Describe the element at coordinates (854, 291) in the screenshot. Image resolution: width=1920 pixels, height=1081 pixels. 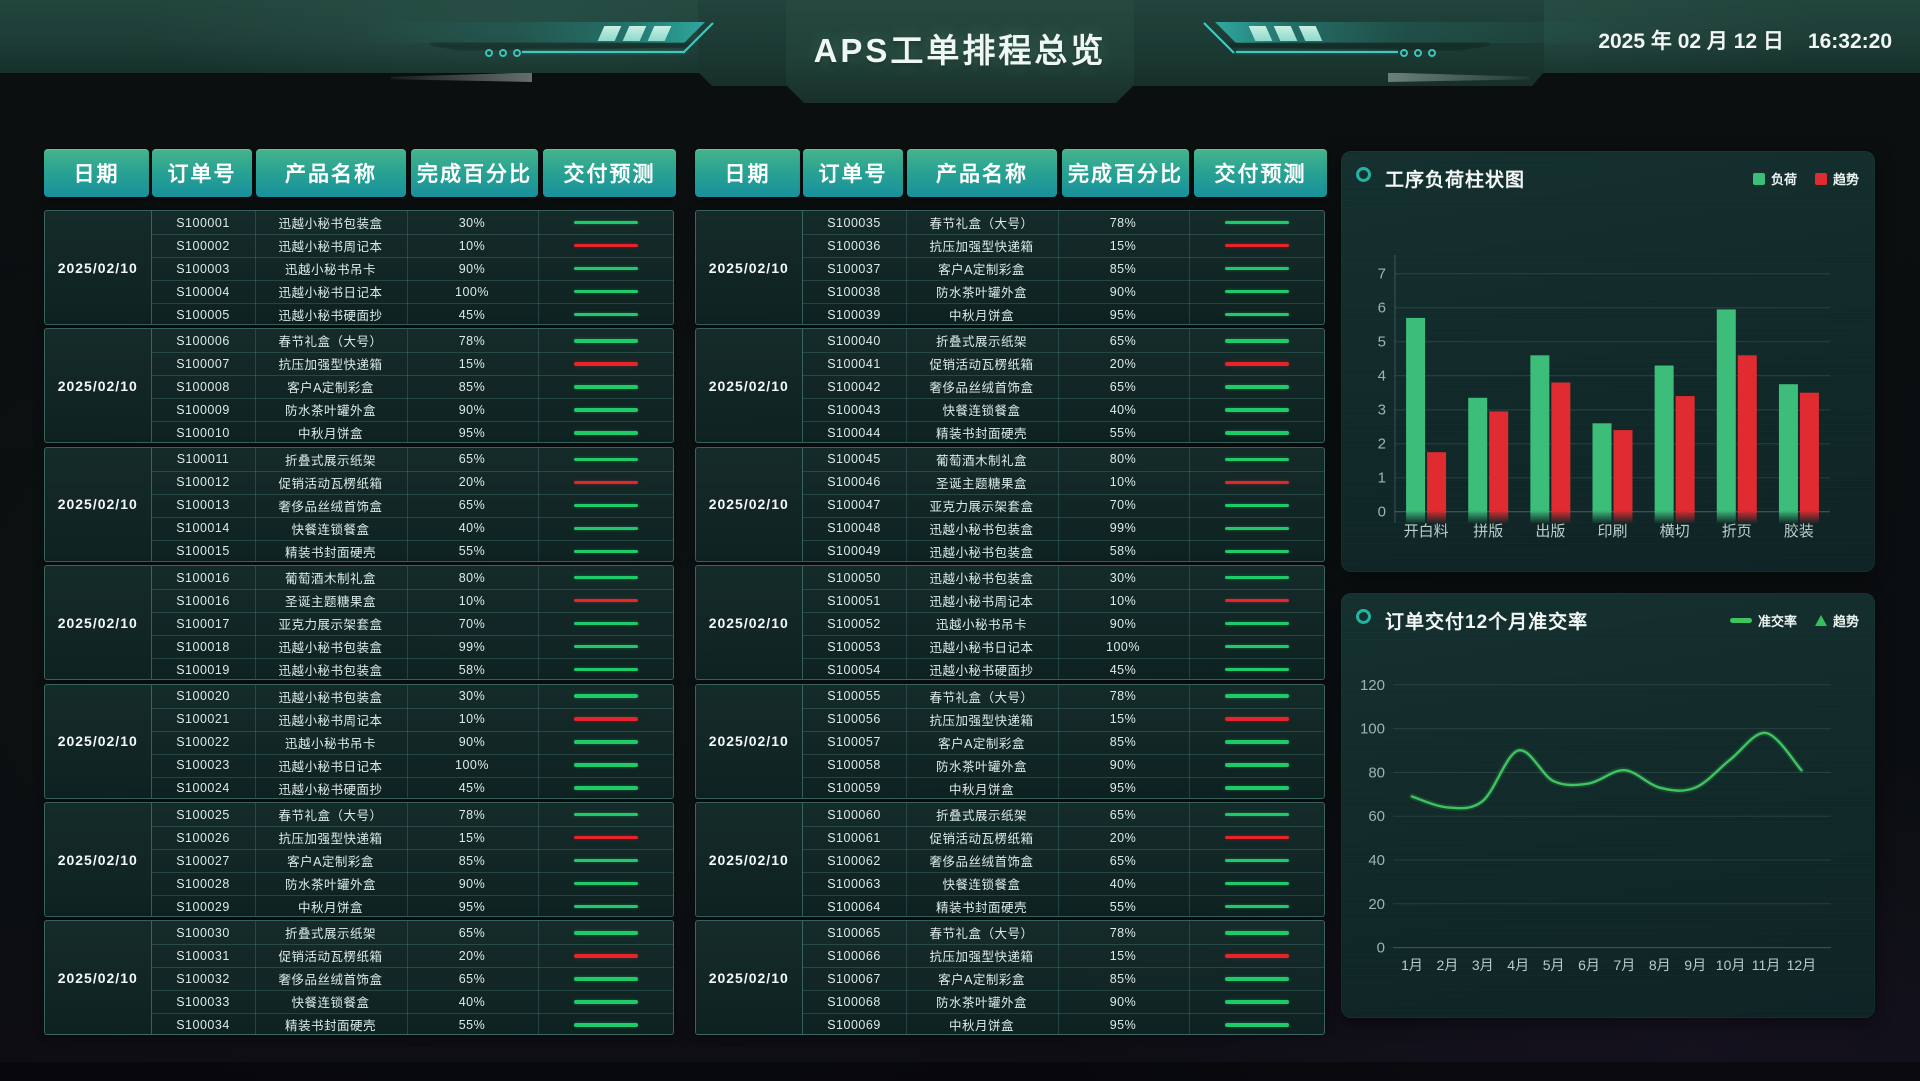
I see `order-no-cell: S100038` at that location.